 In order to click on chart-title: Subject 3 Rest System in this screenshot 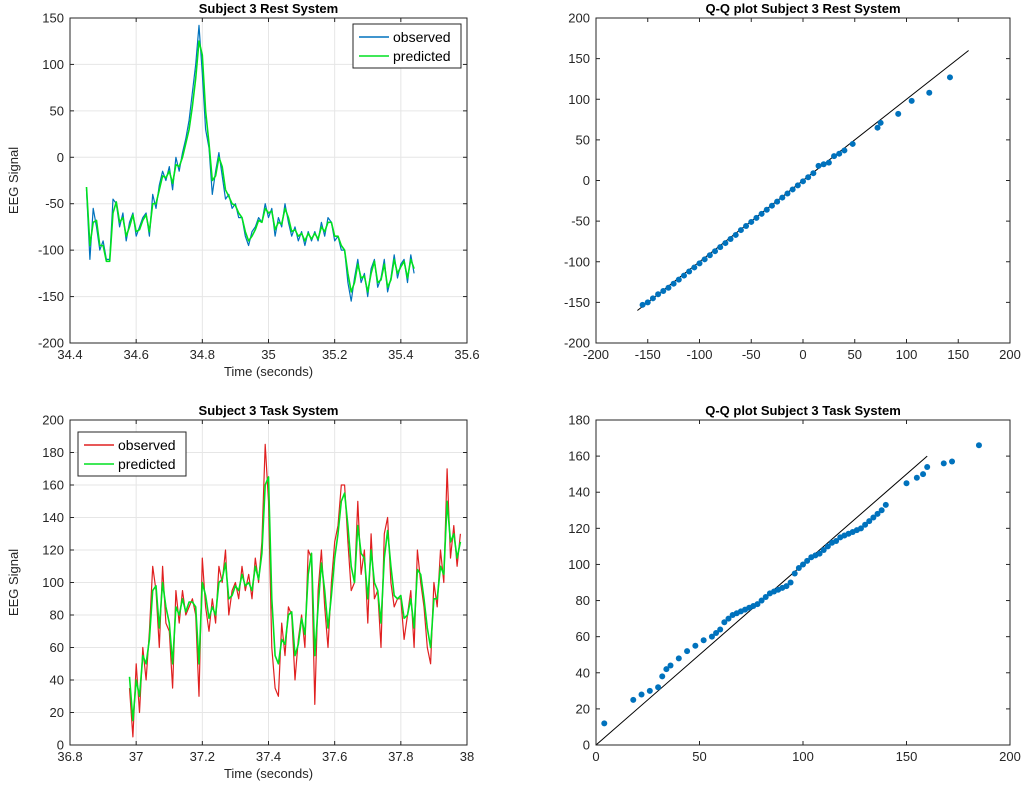, I will do `click(268, 8)`.